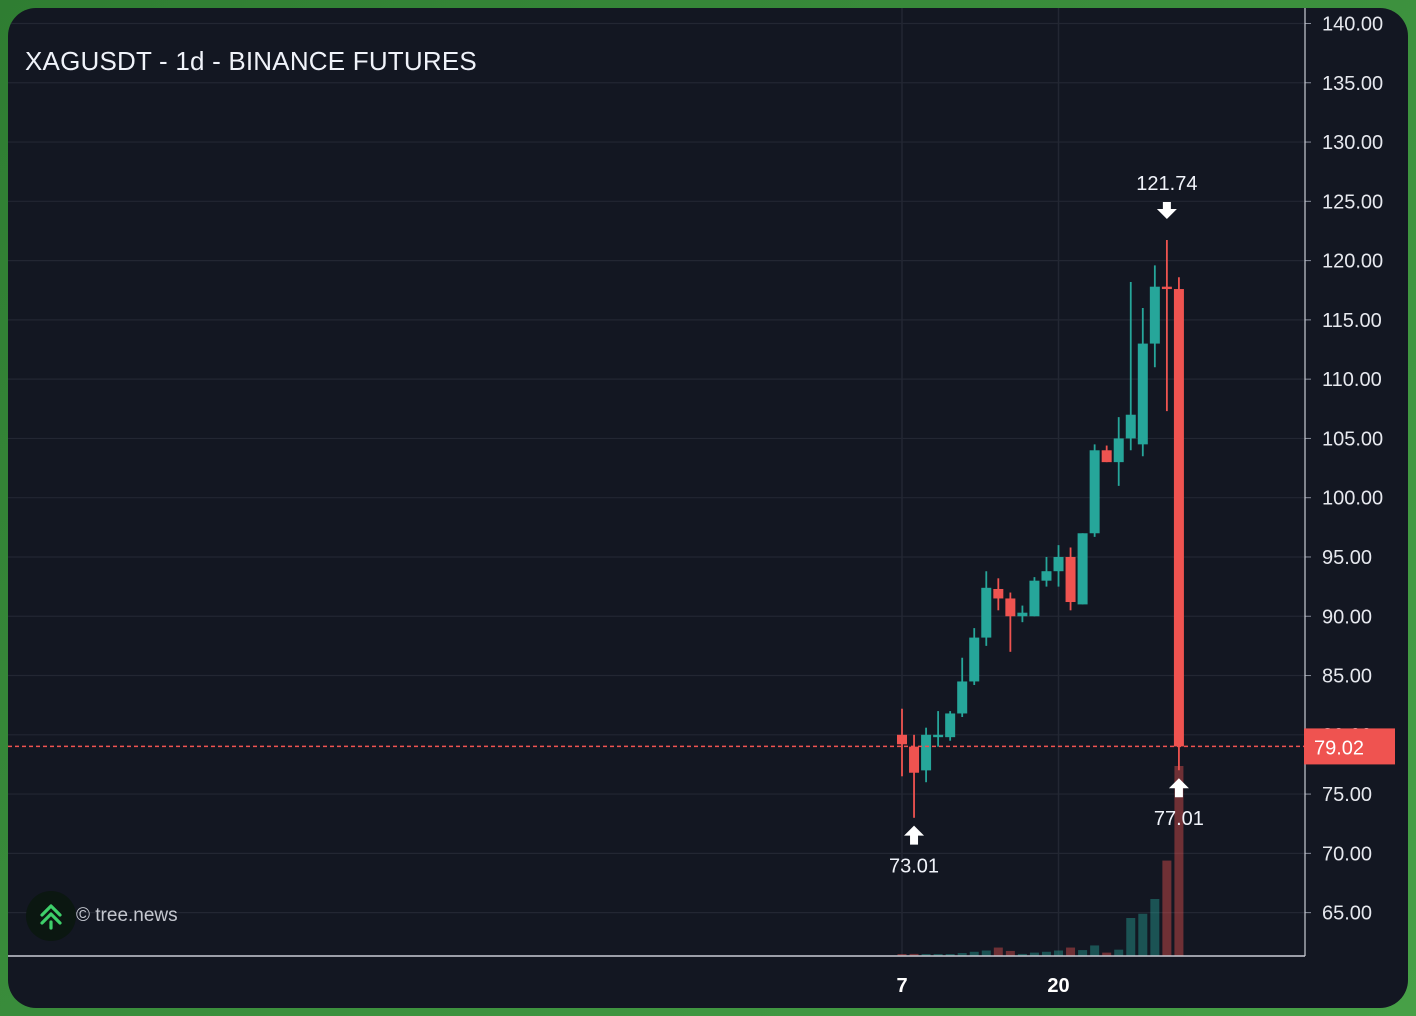  What do you see at coordinates (1352, 499) in the screenshot?
I see `y-tick-label: 100.00` at bounding box center [1352, 499].